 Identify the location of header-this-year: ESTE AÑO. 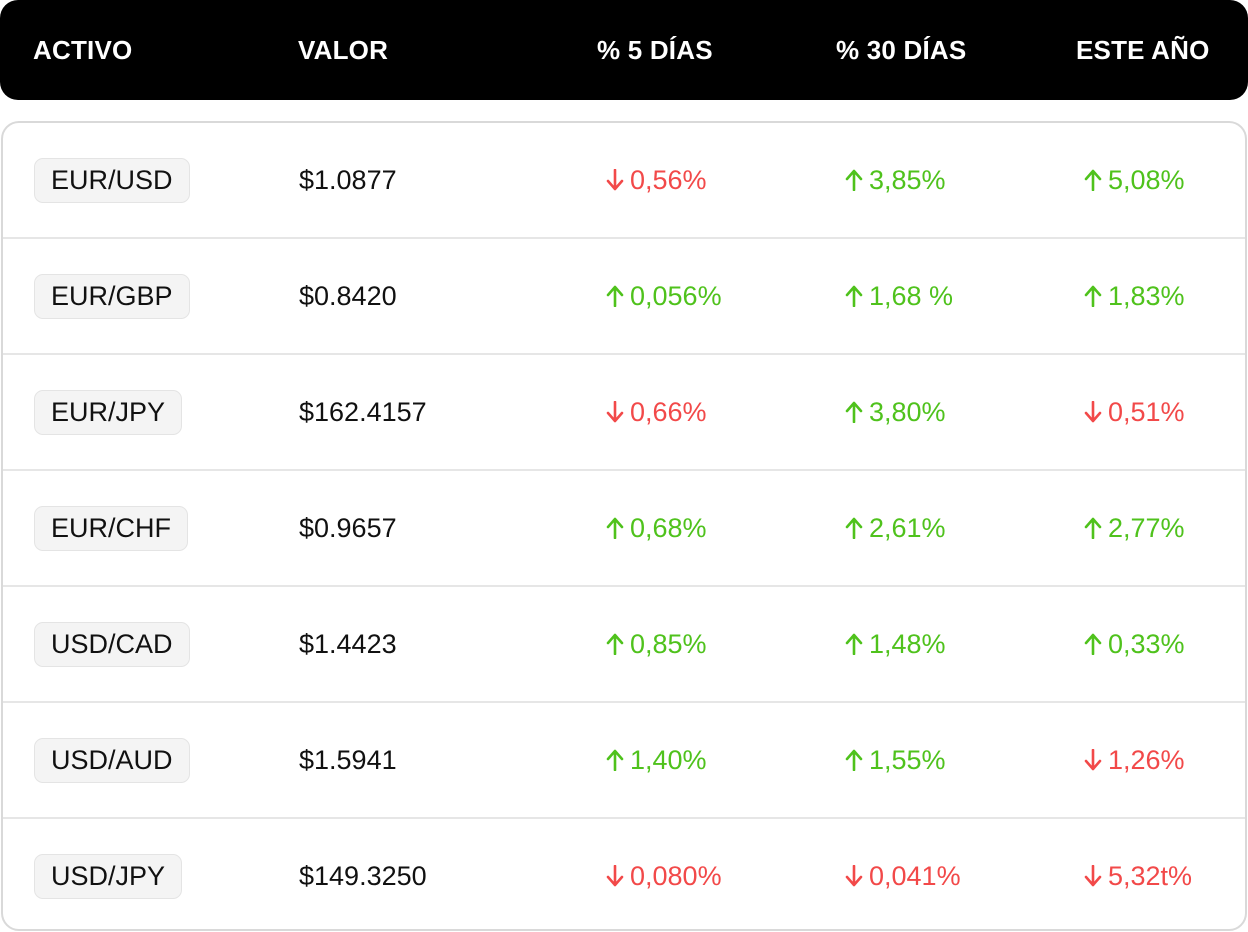
(1143, 50).